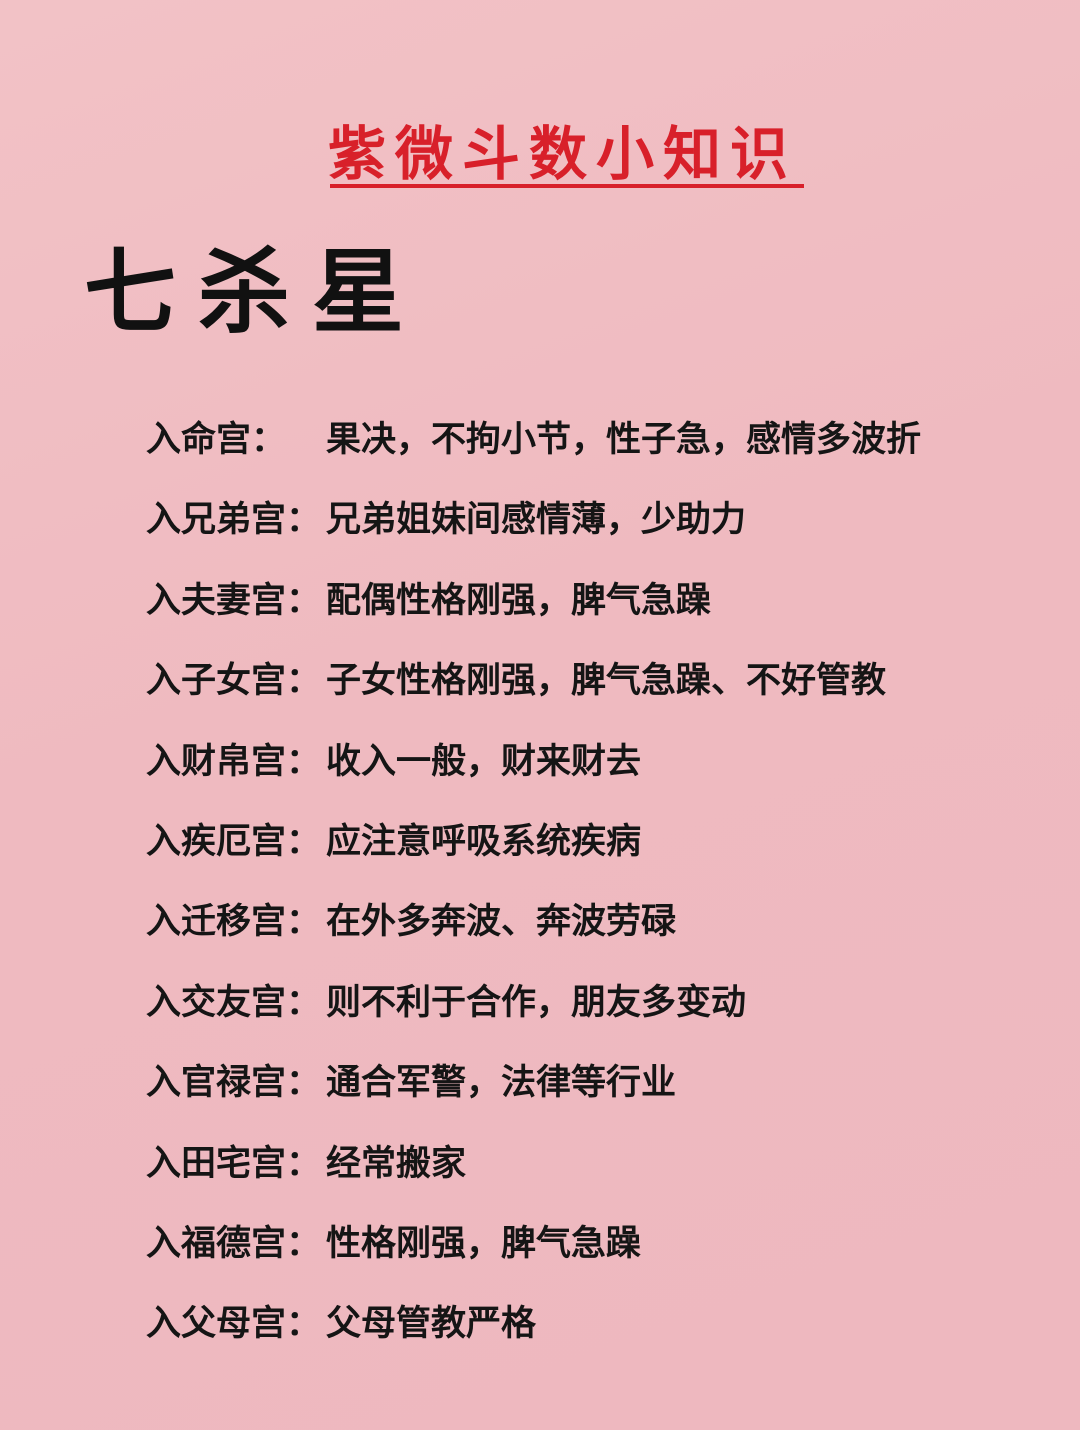 This screenshot has height=1430, width=1080. Describe the element at coordinates (567, 186) in the screenshot. I see `title-underline` at that location.